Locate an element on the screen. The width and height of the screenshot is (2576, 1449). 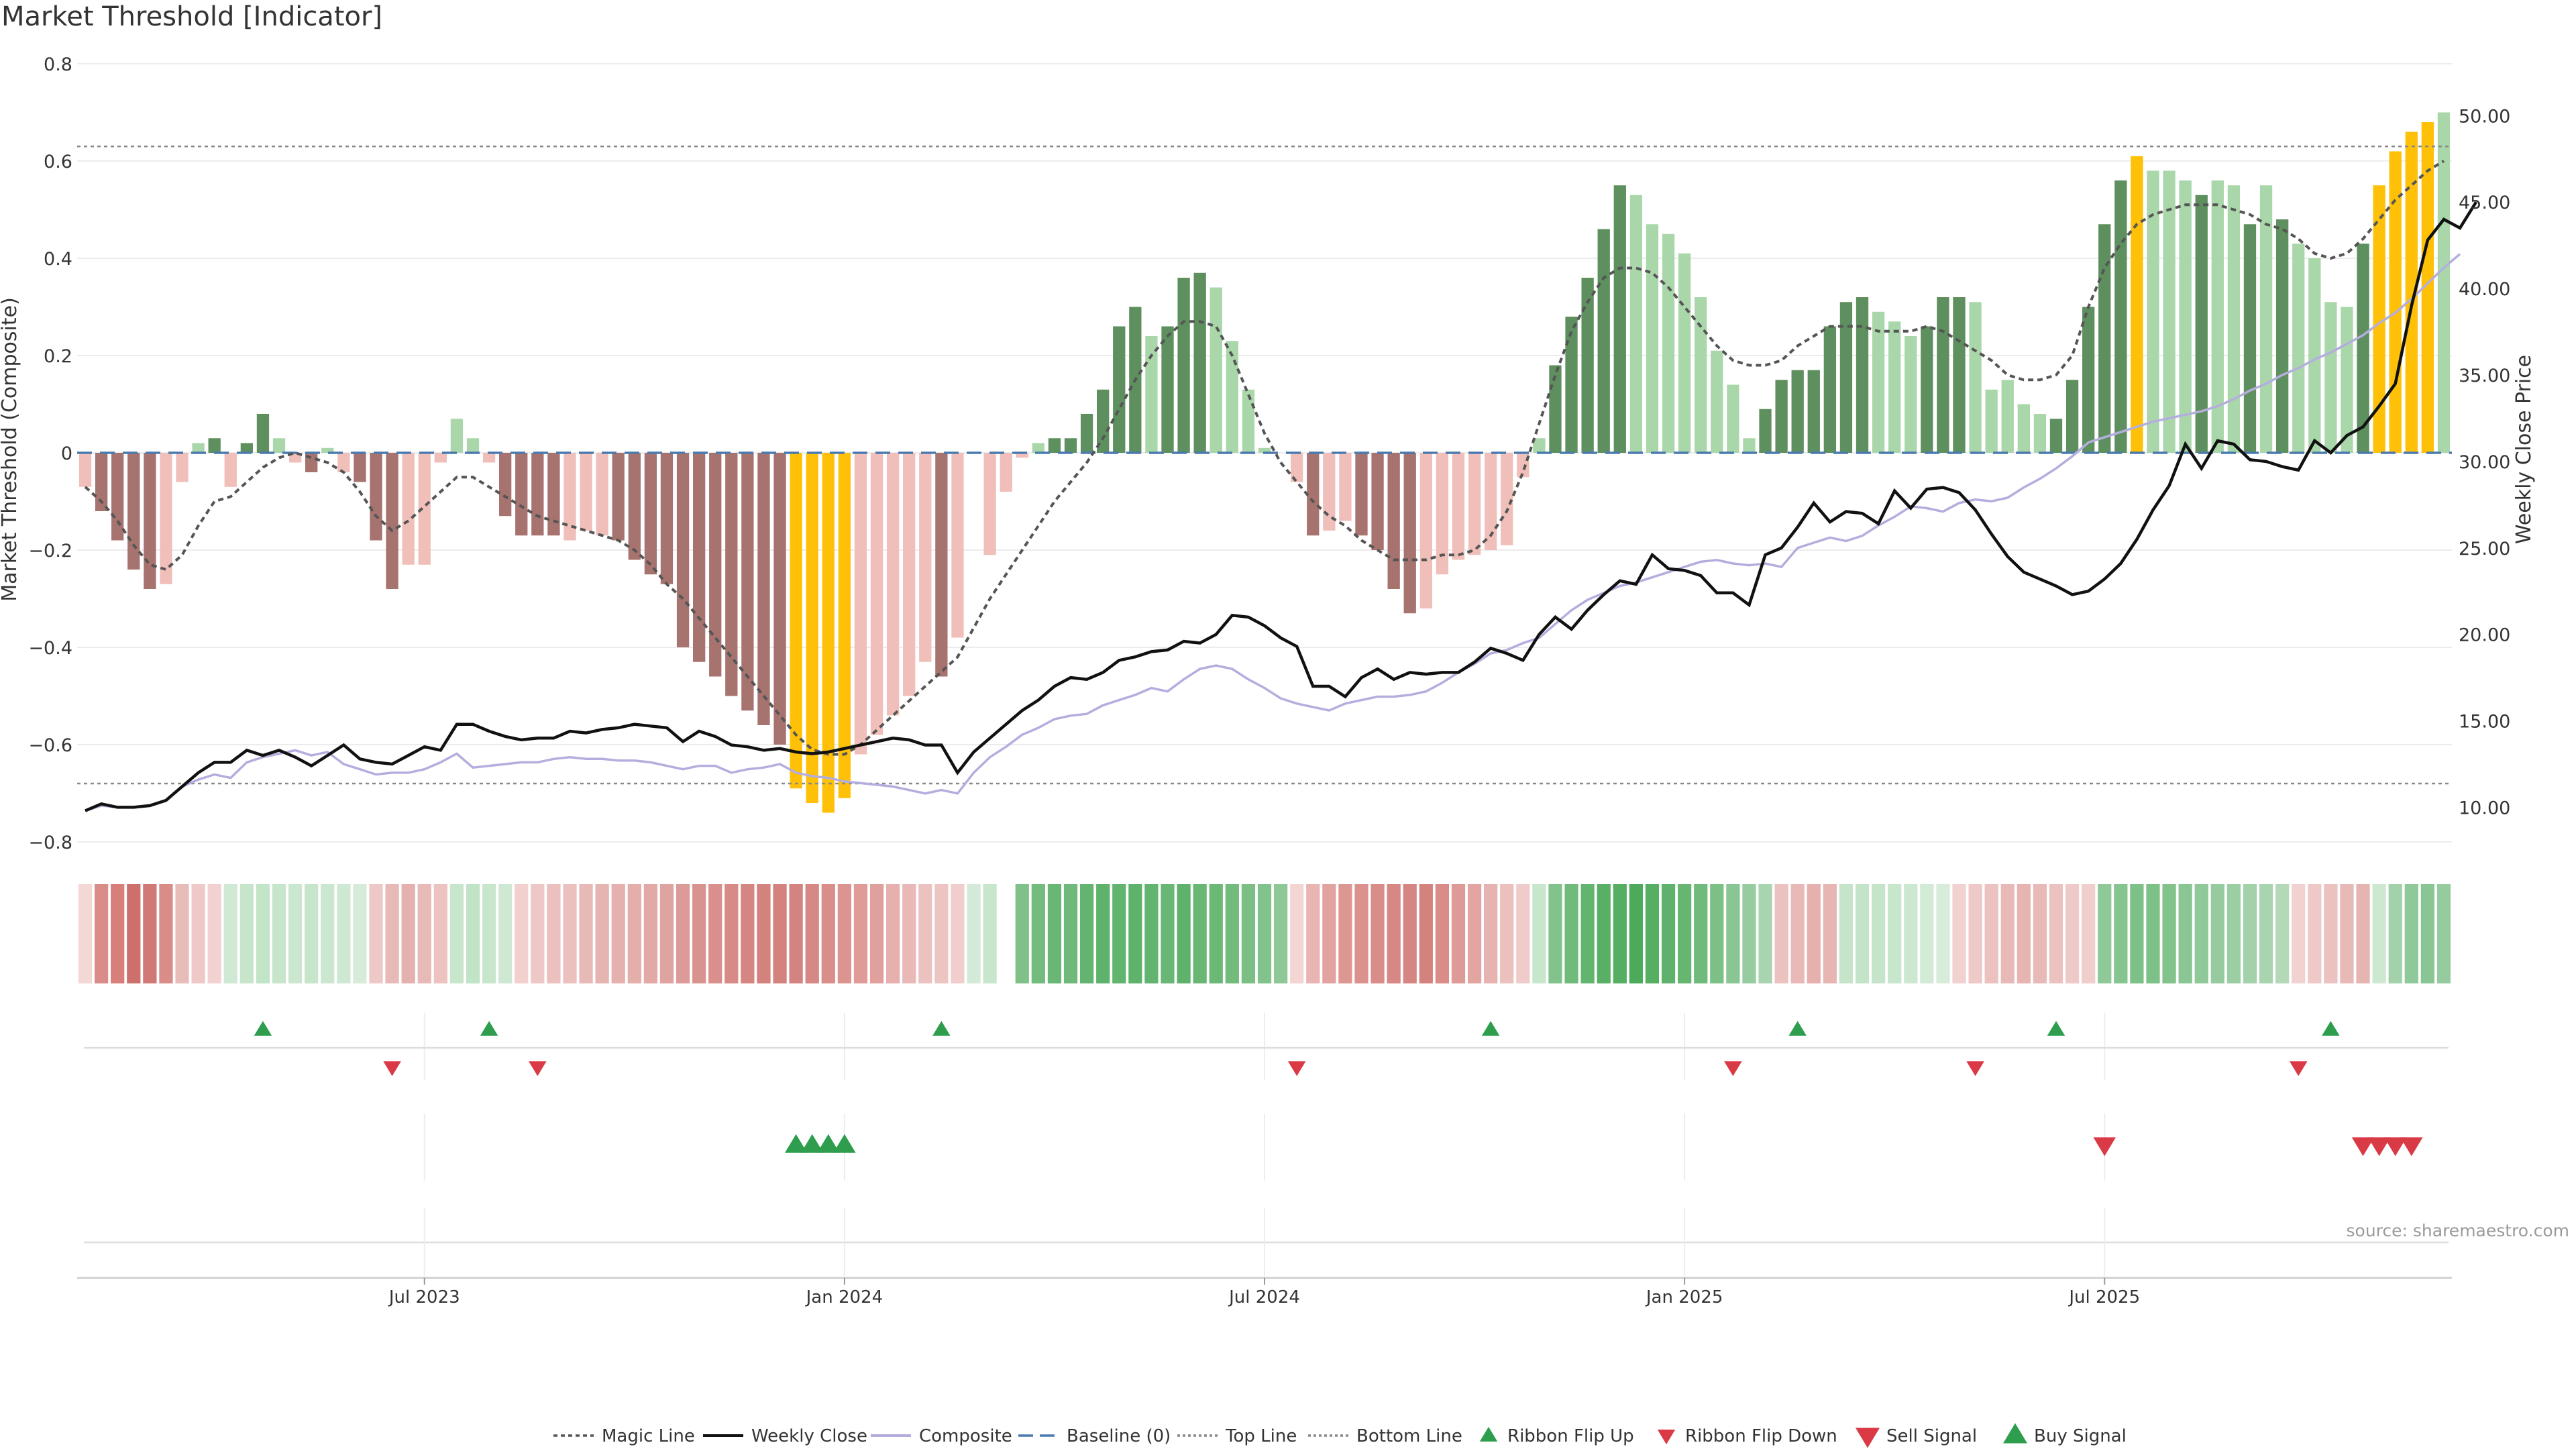
legend-label: Weekly Close is located at coordinates (809, 1436).